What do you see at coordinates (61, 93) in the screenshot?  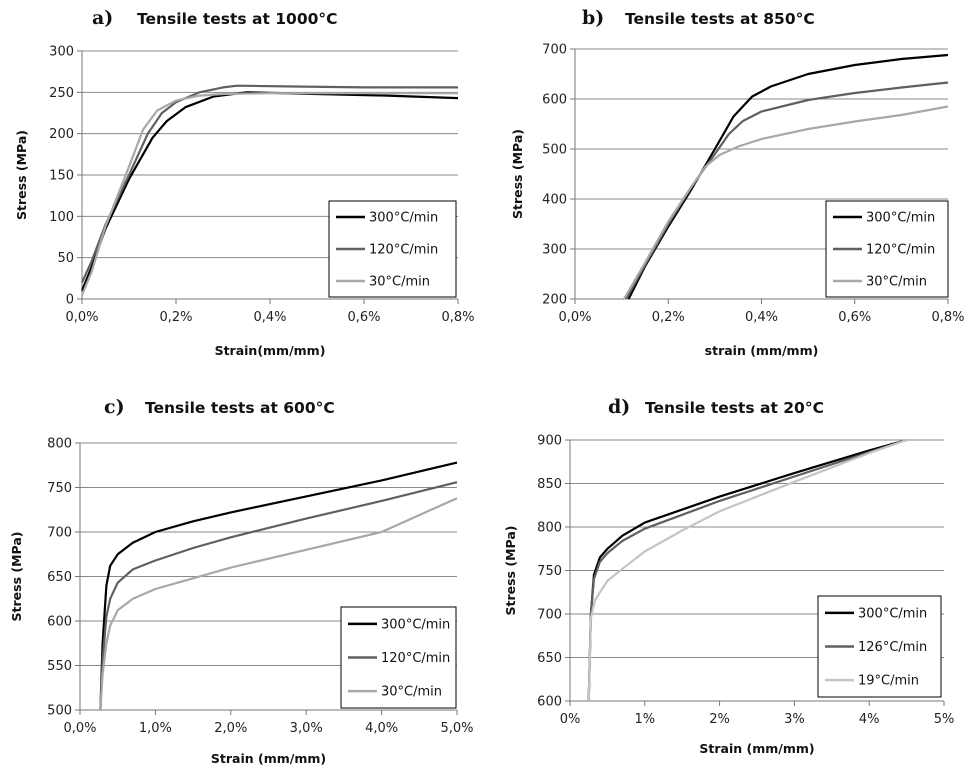 I see `y-tick-label: 250` at bounding box center [61, 93].